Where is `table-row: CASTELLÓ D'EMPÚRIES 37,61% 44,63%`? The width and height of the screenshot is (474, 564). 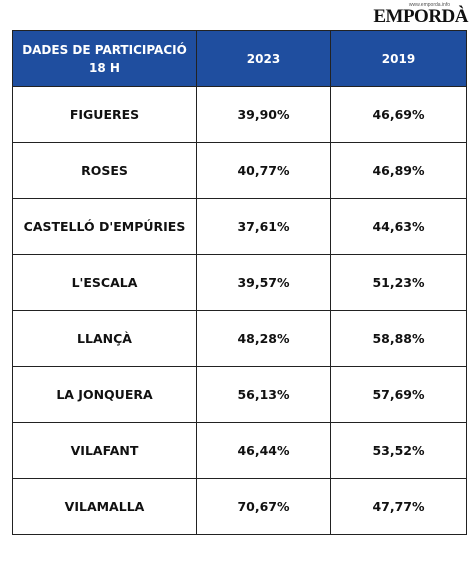
table-row: CASTELLÓ D'EMPÚRIES 37,61% 44,63% is located at coordinates (239, 226).